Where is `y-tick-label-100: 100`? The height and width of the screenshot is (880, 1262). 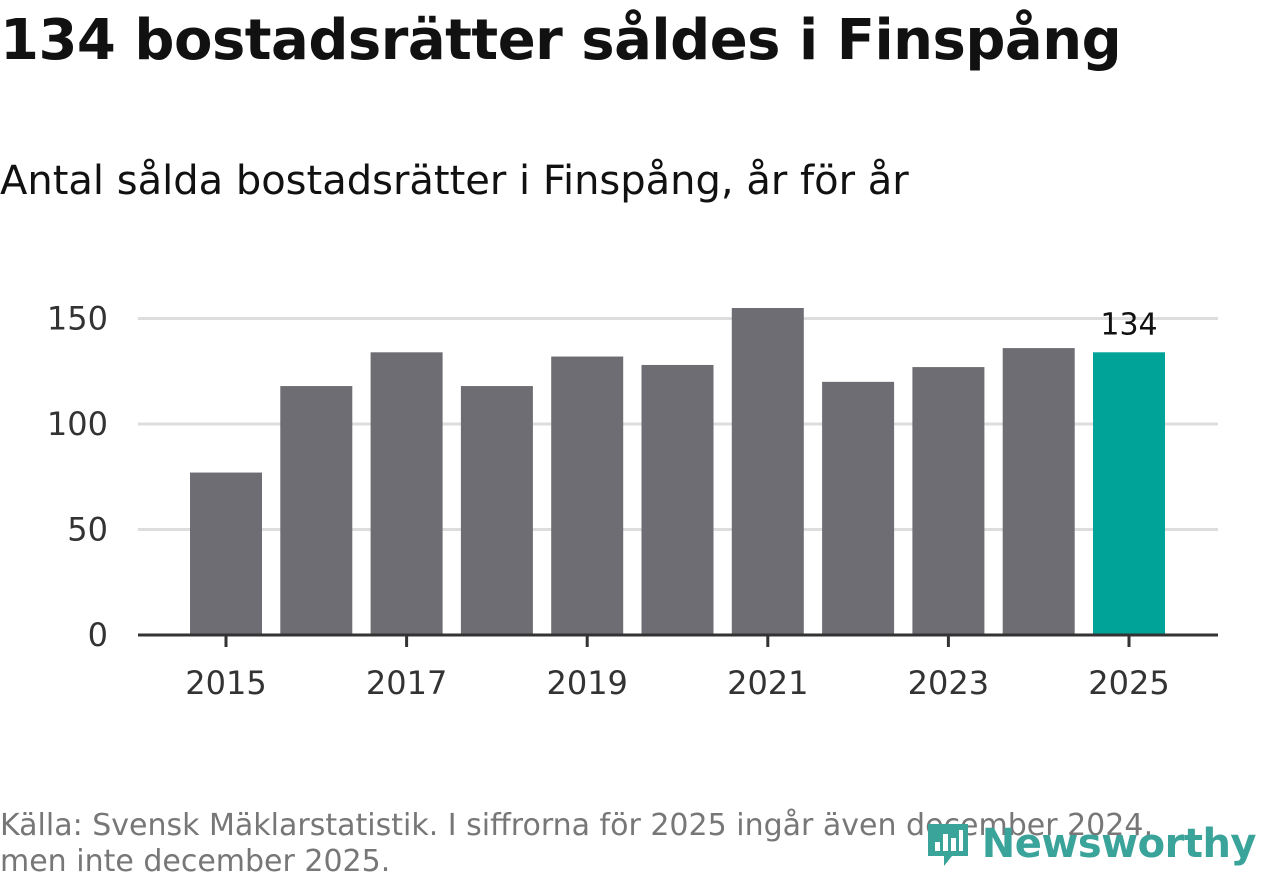 y-tick-label-100: 100 is located at coordinates (77, 424).